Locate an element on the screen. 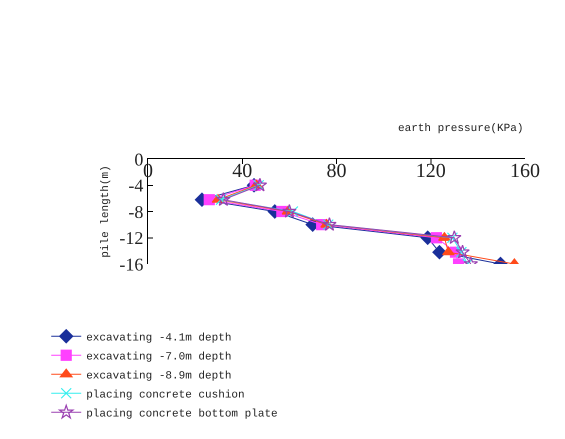  y-axis-title: pile length(m) is located at coordinates (106, 211).